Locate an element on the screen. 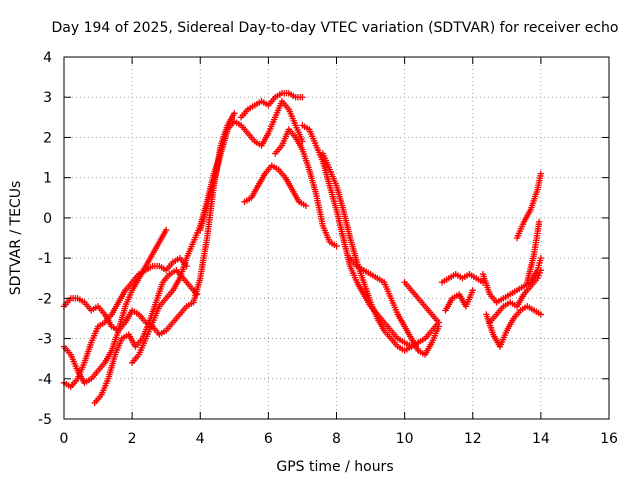 Image resolution: width=640 pixels, height=480 pixels. x-axis-label: GPS time / hours is located at coordinates (334, 467).